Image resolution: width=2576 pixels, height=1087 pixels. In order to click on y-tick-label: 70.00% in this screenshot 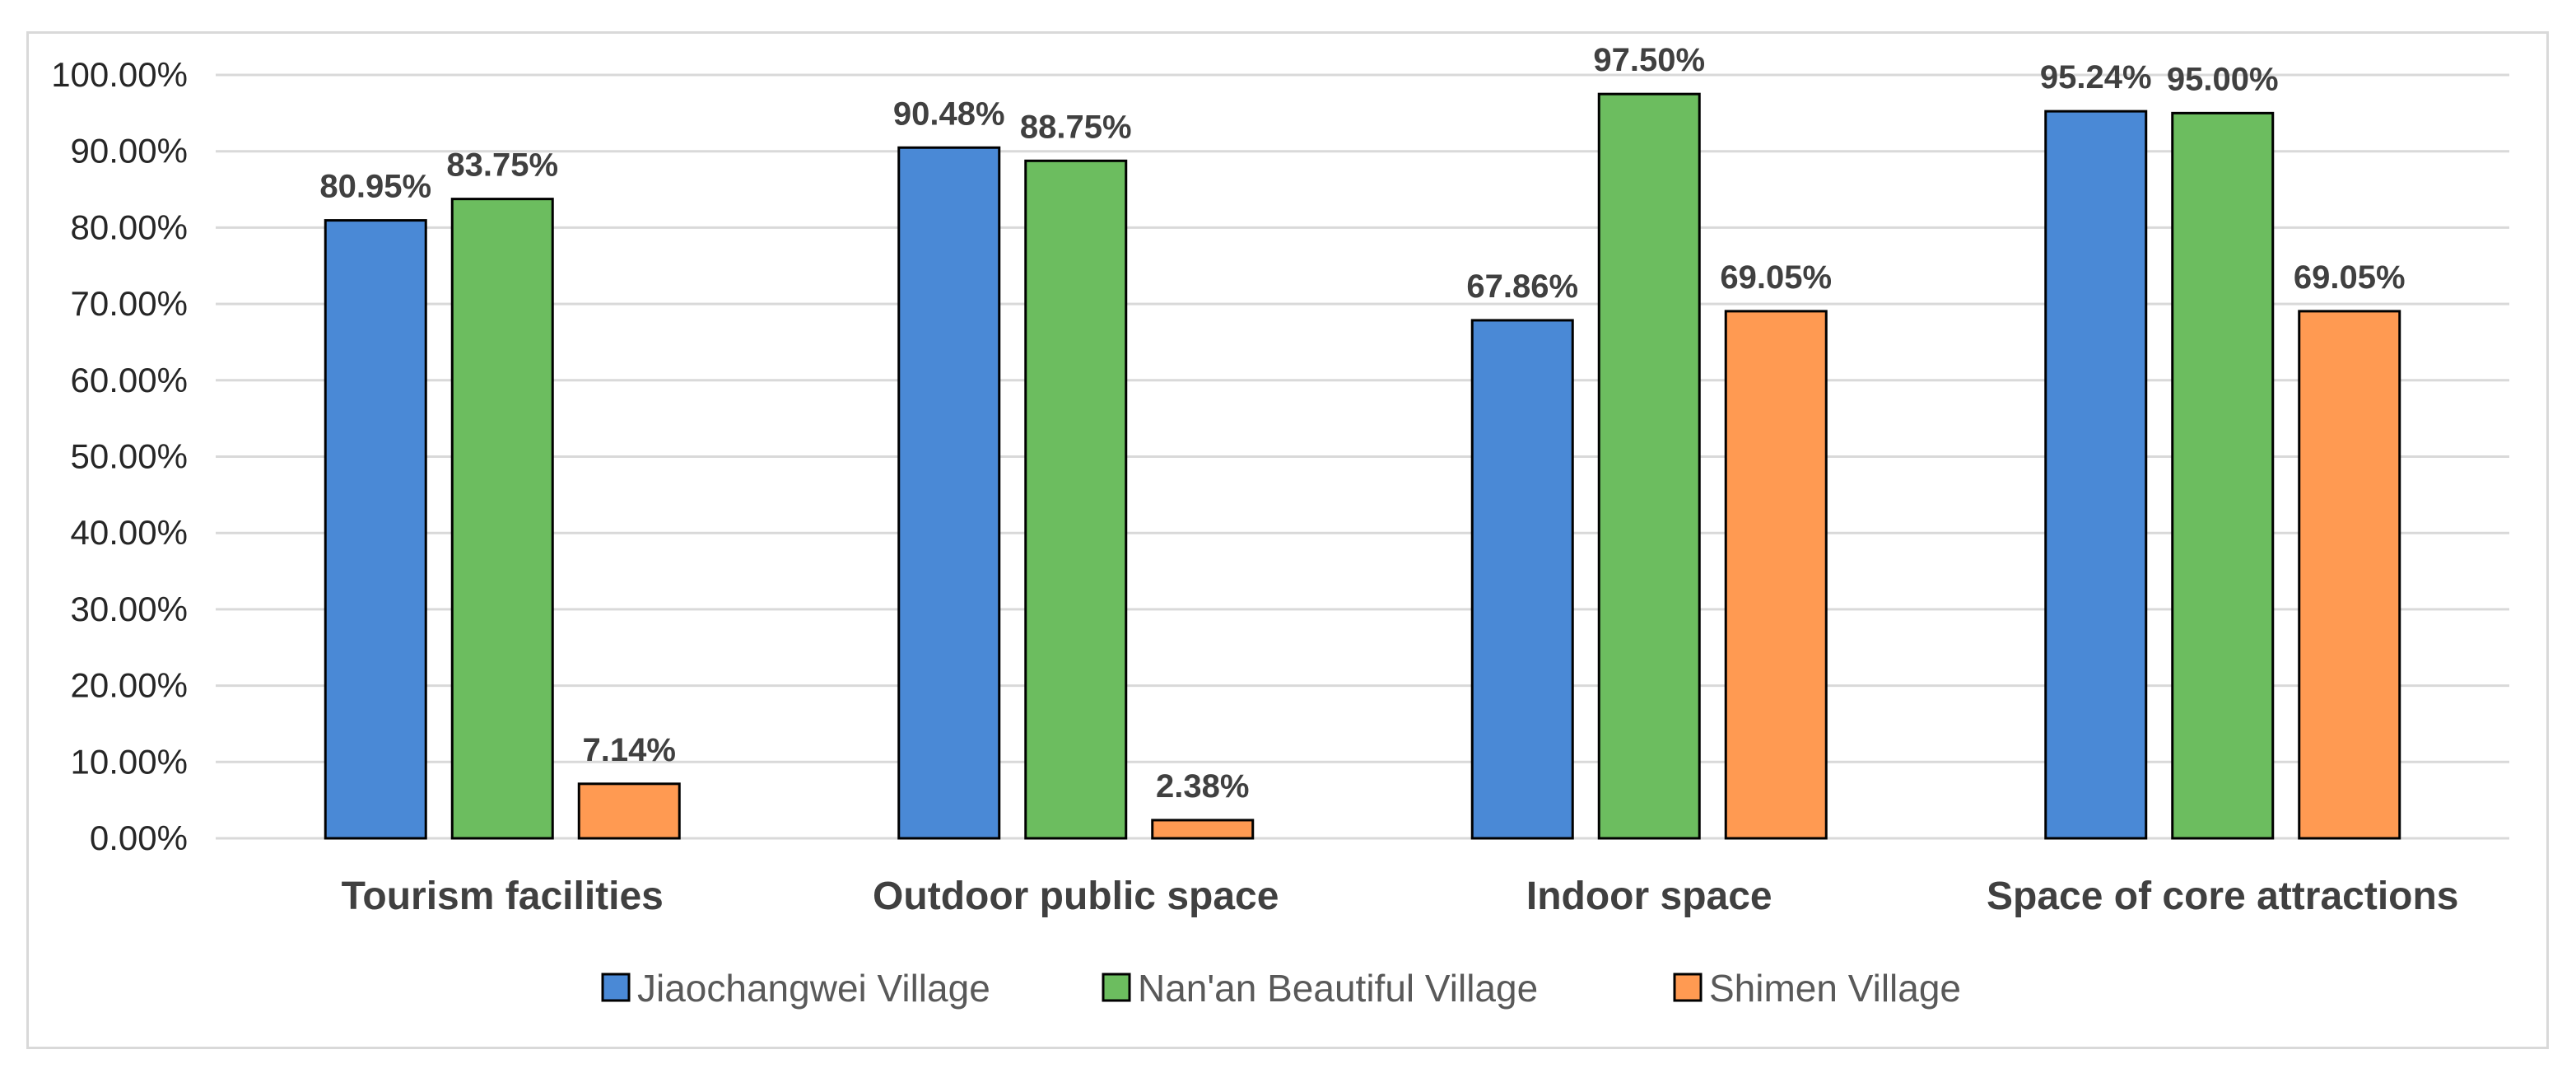, I will do `click(129, 303)`.